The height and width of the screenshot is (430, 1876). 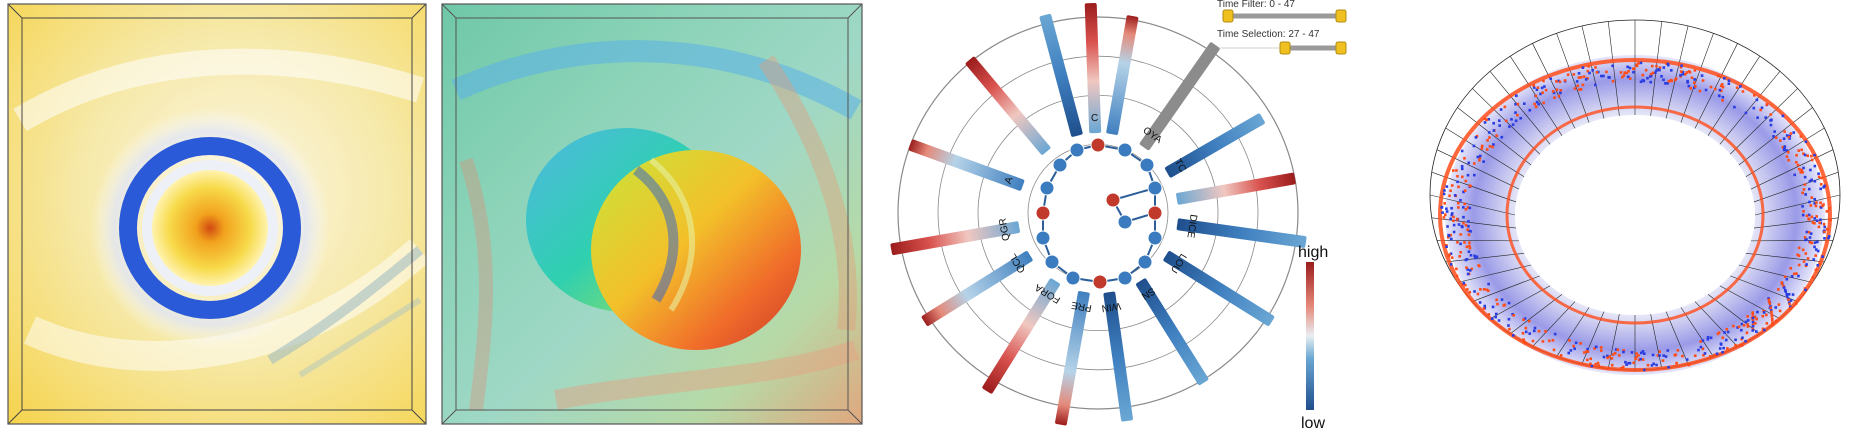 I want to click on time-selection-max-handle, so click(x=1341, y=48).